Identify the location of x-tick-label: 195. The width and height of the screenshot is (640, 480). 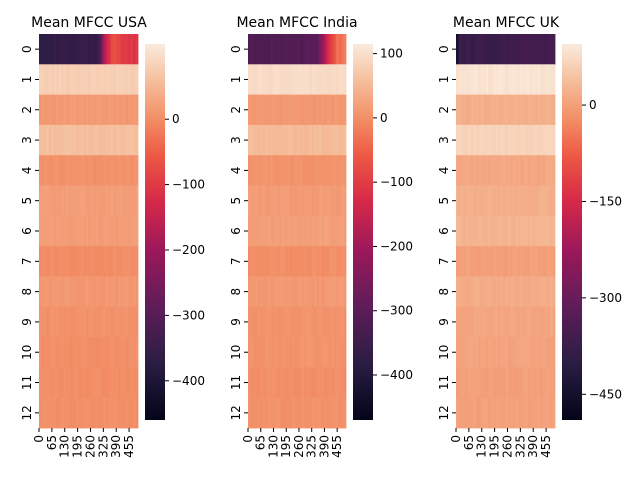
(78, 446).